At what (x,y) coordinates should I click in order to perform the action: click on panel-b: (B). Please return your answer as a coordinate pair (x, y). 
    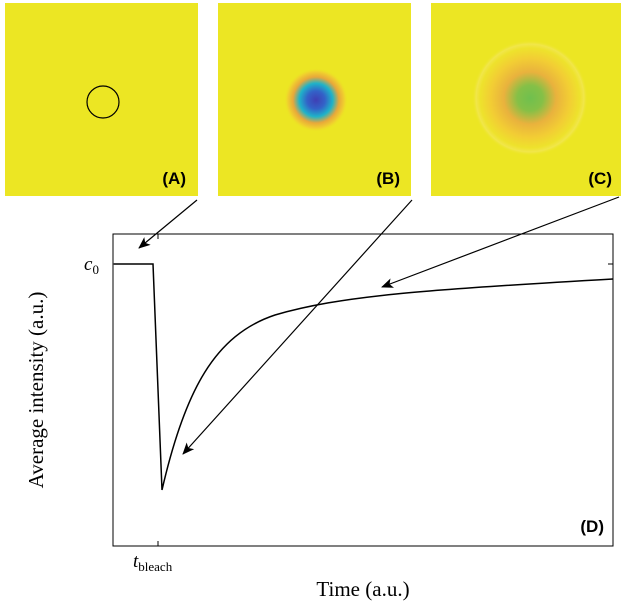
    Looking at the image, I should click on (314, 99).